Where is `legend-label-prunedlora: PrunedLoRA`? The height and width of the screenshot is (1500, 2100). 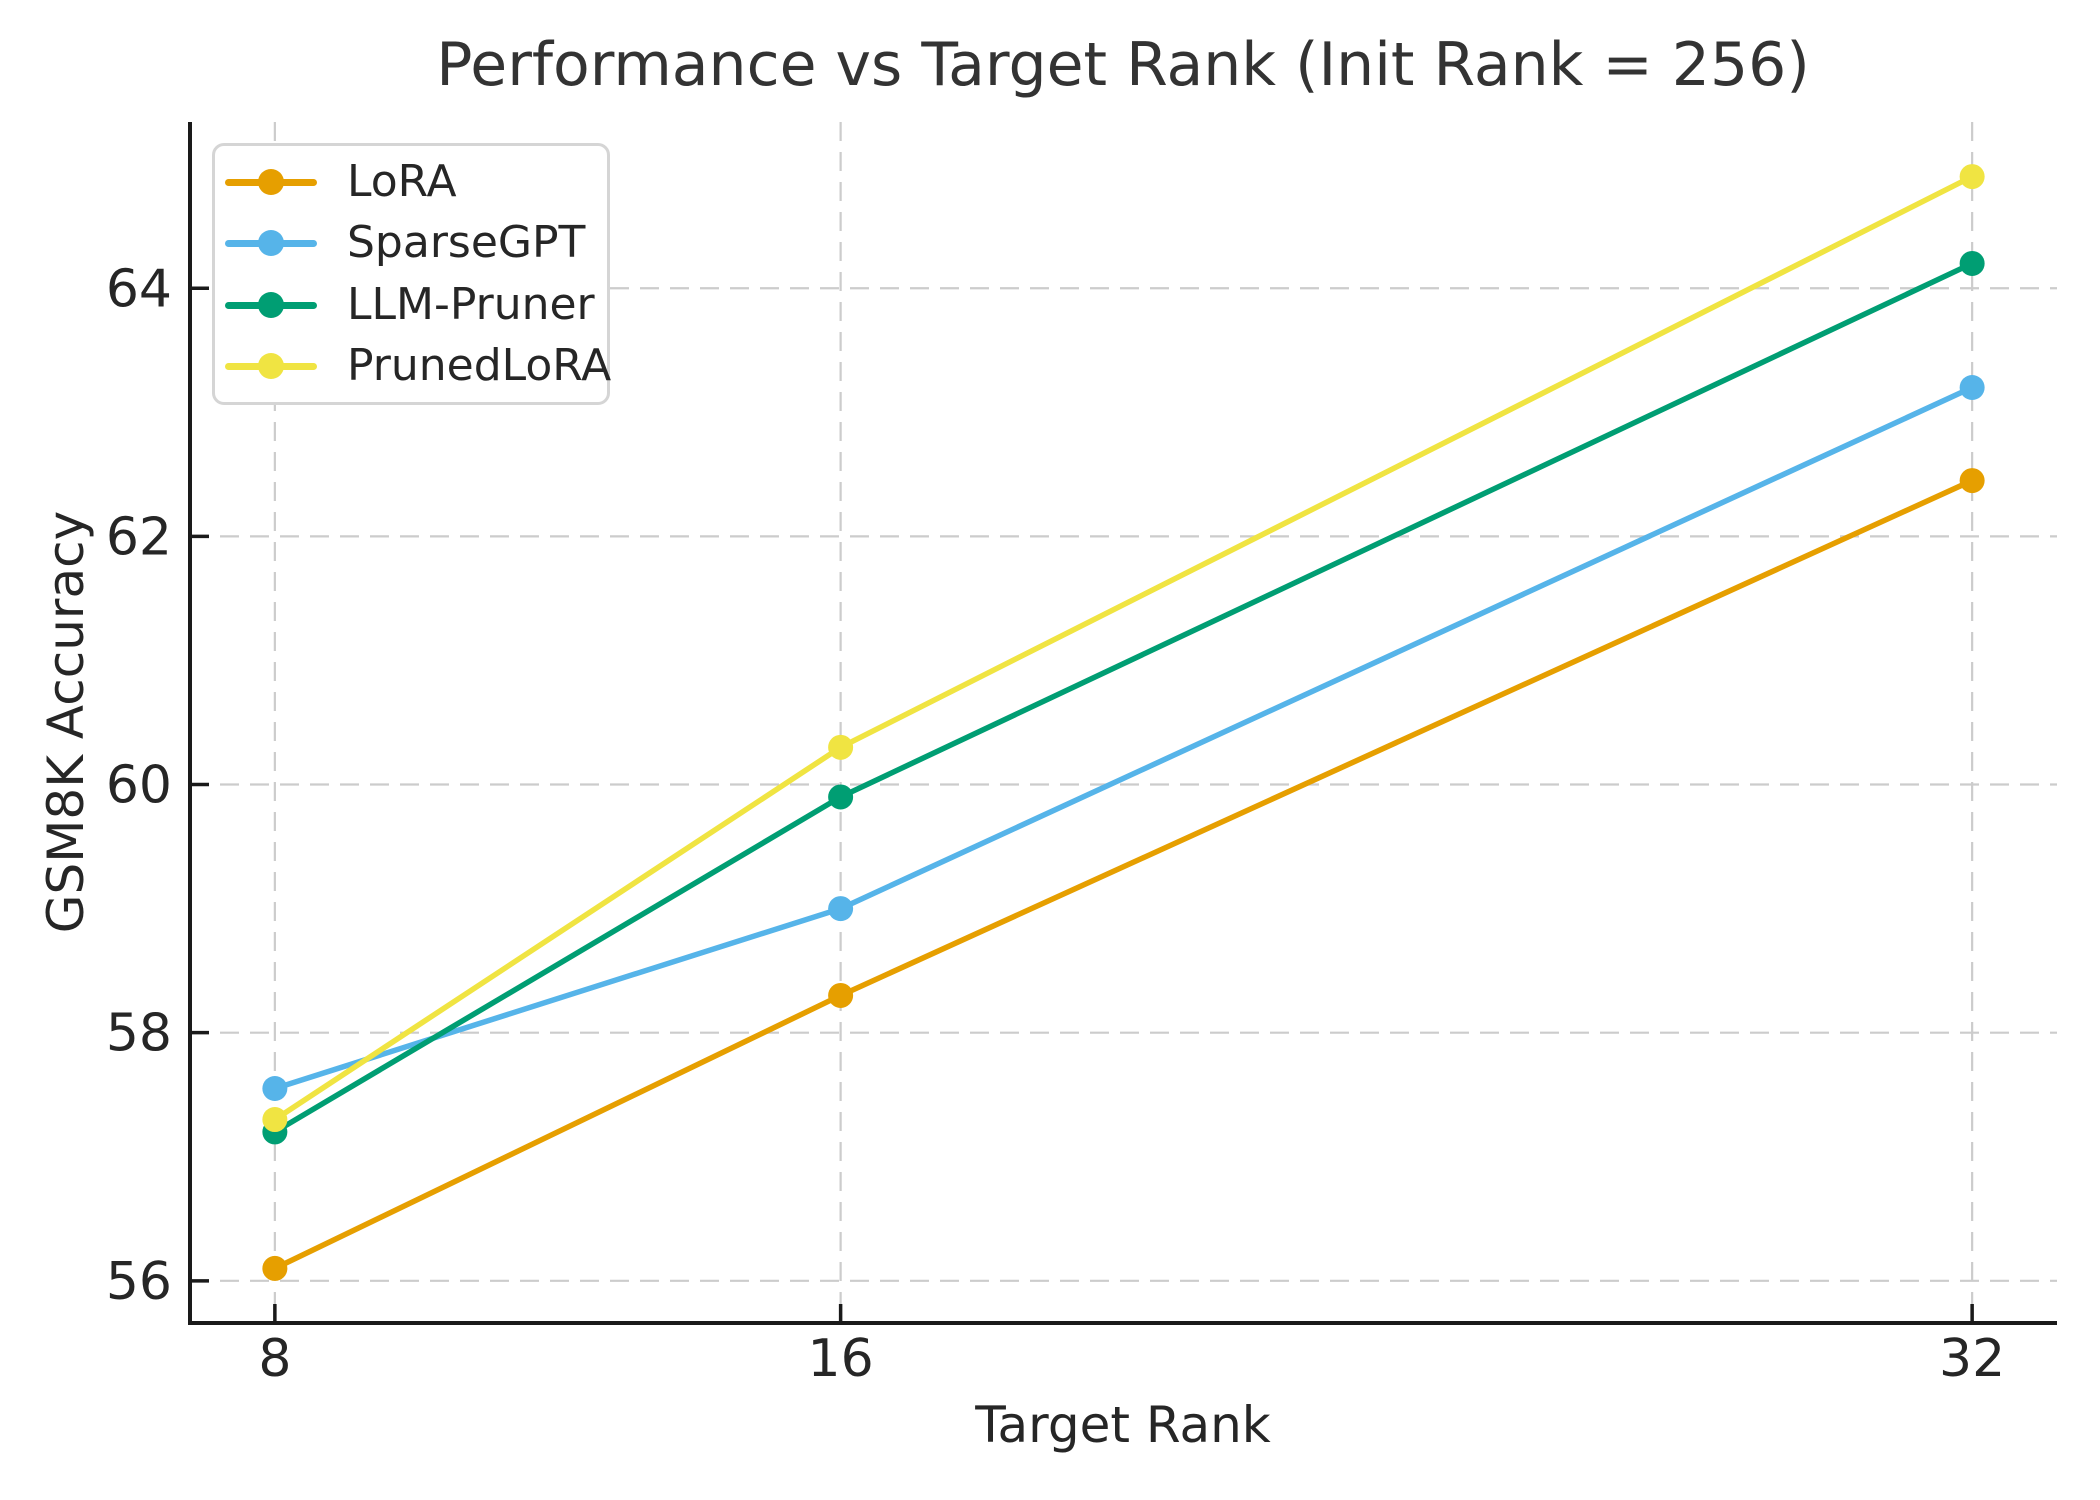
legend-label-prunedlora: PrunedLoRA is located at coordinates (479, 366).